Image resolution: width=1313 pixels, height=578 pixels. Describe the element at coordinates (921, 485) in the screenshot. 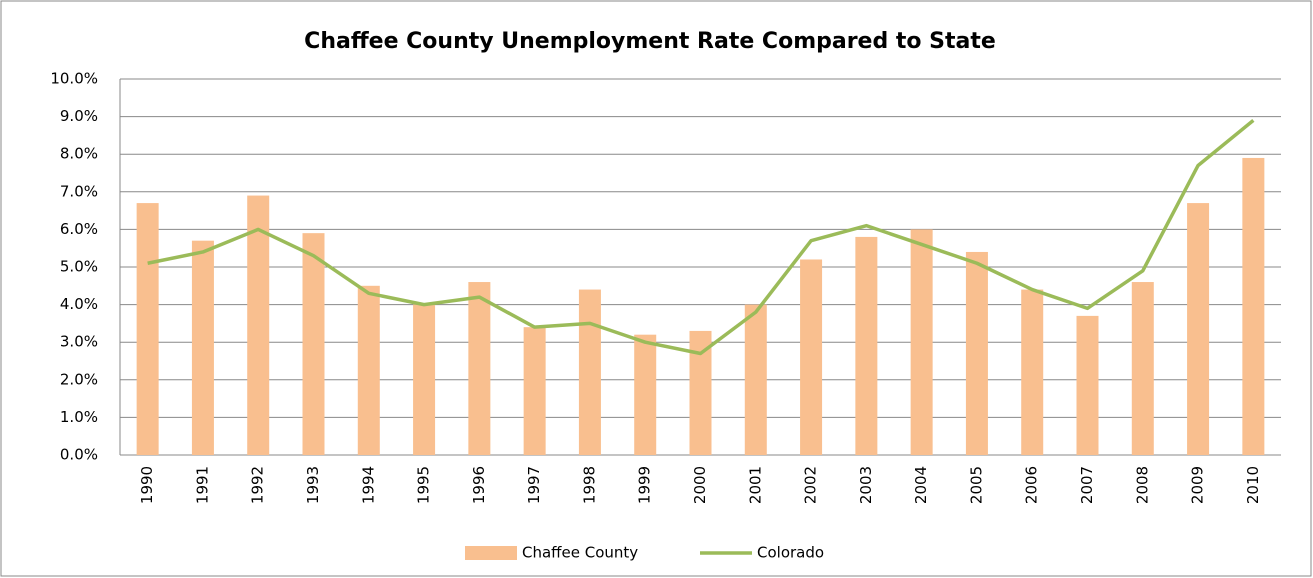

I see `x-tick-label: 2004` at that location.